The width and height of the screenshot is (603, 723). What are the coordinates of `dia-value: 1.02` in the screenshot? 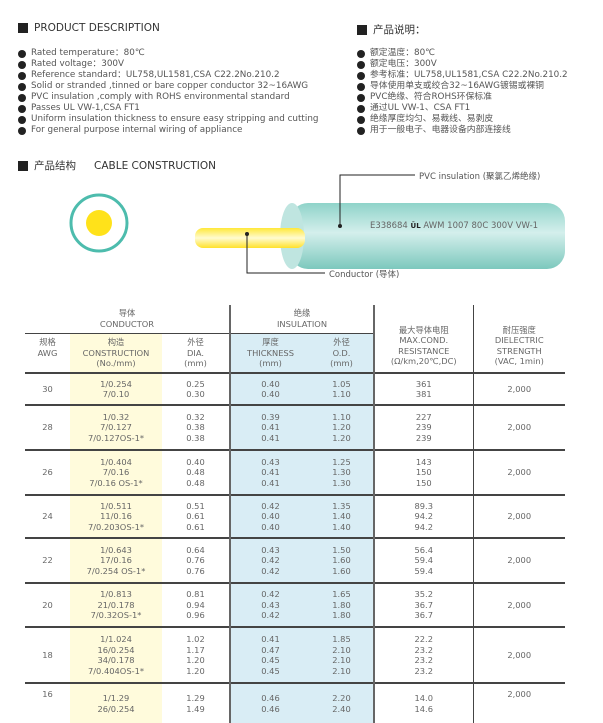 It's located at (195, 639).